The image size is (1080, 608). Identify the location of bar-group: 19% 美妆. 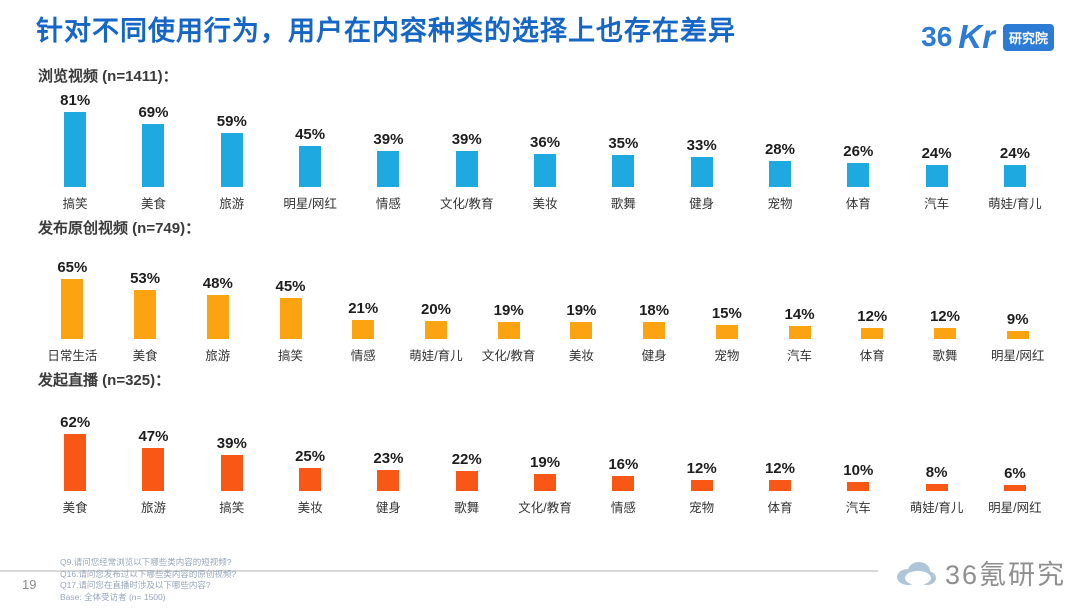
(581, 301).